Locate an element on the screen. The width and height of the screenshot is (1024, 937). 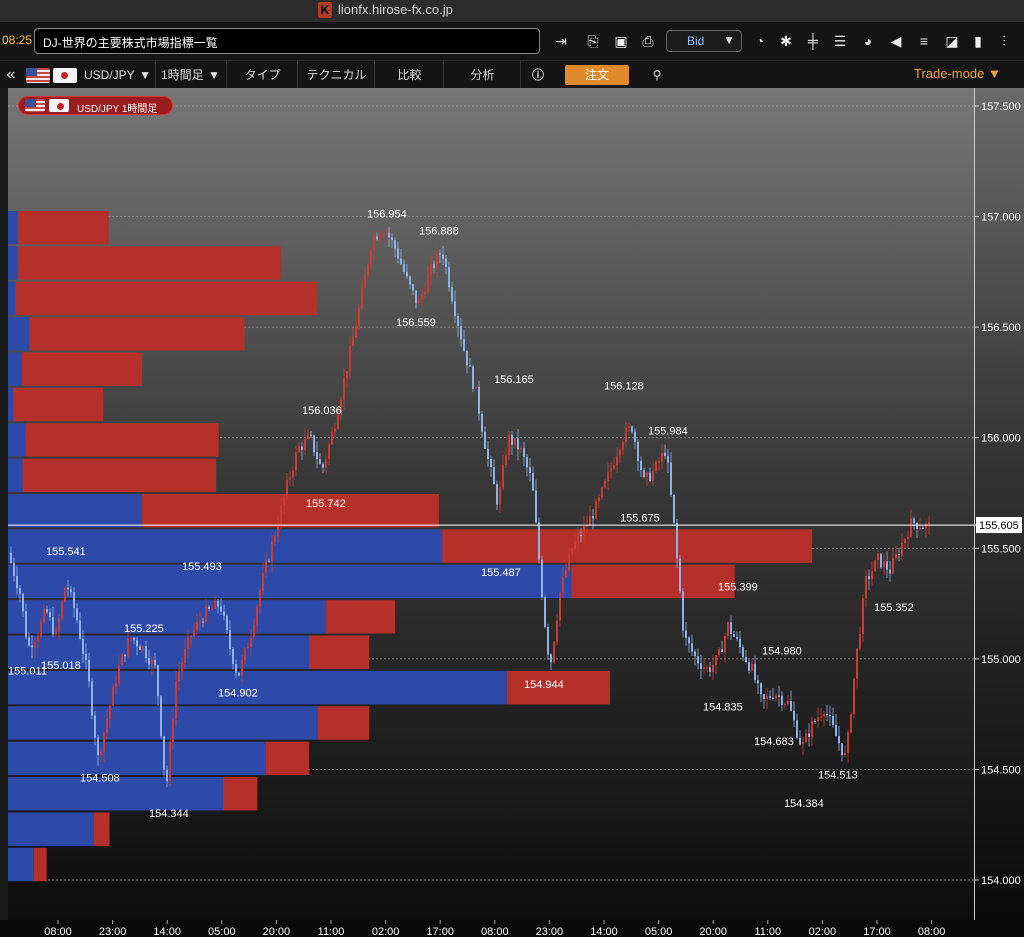
info-icon: ⓘ is located at coordinates (537, 75).